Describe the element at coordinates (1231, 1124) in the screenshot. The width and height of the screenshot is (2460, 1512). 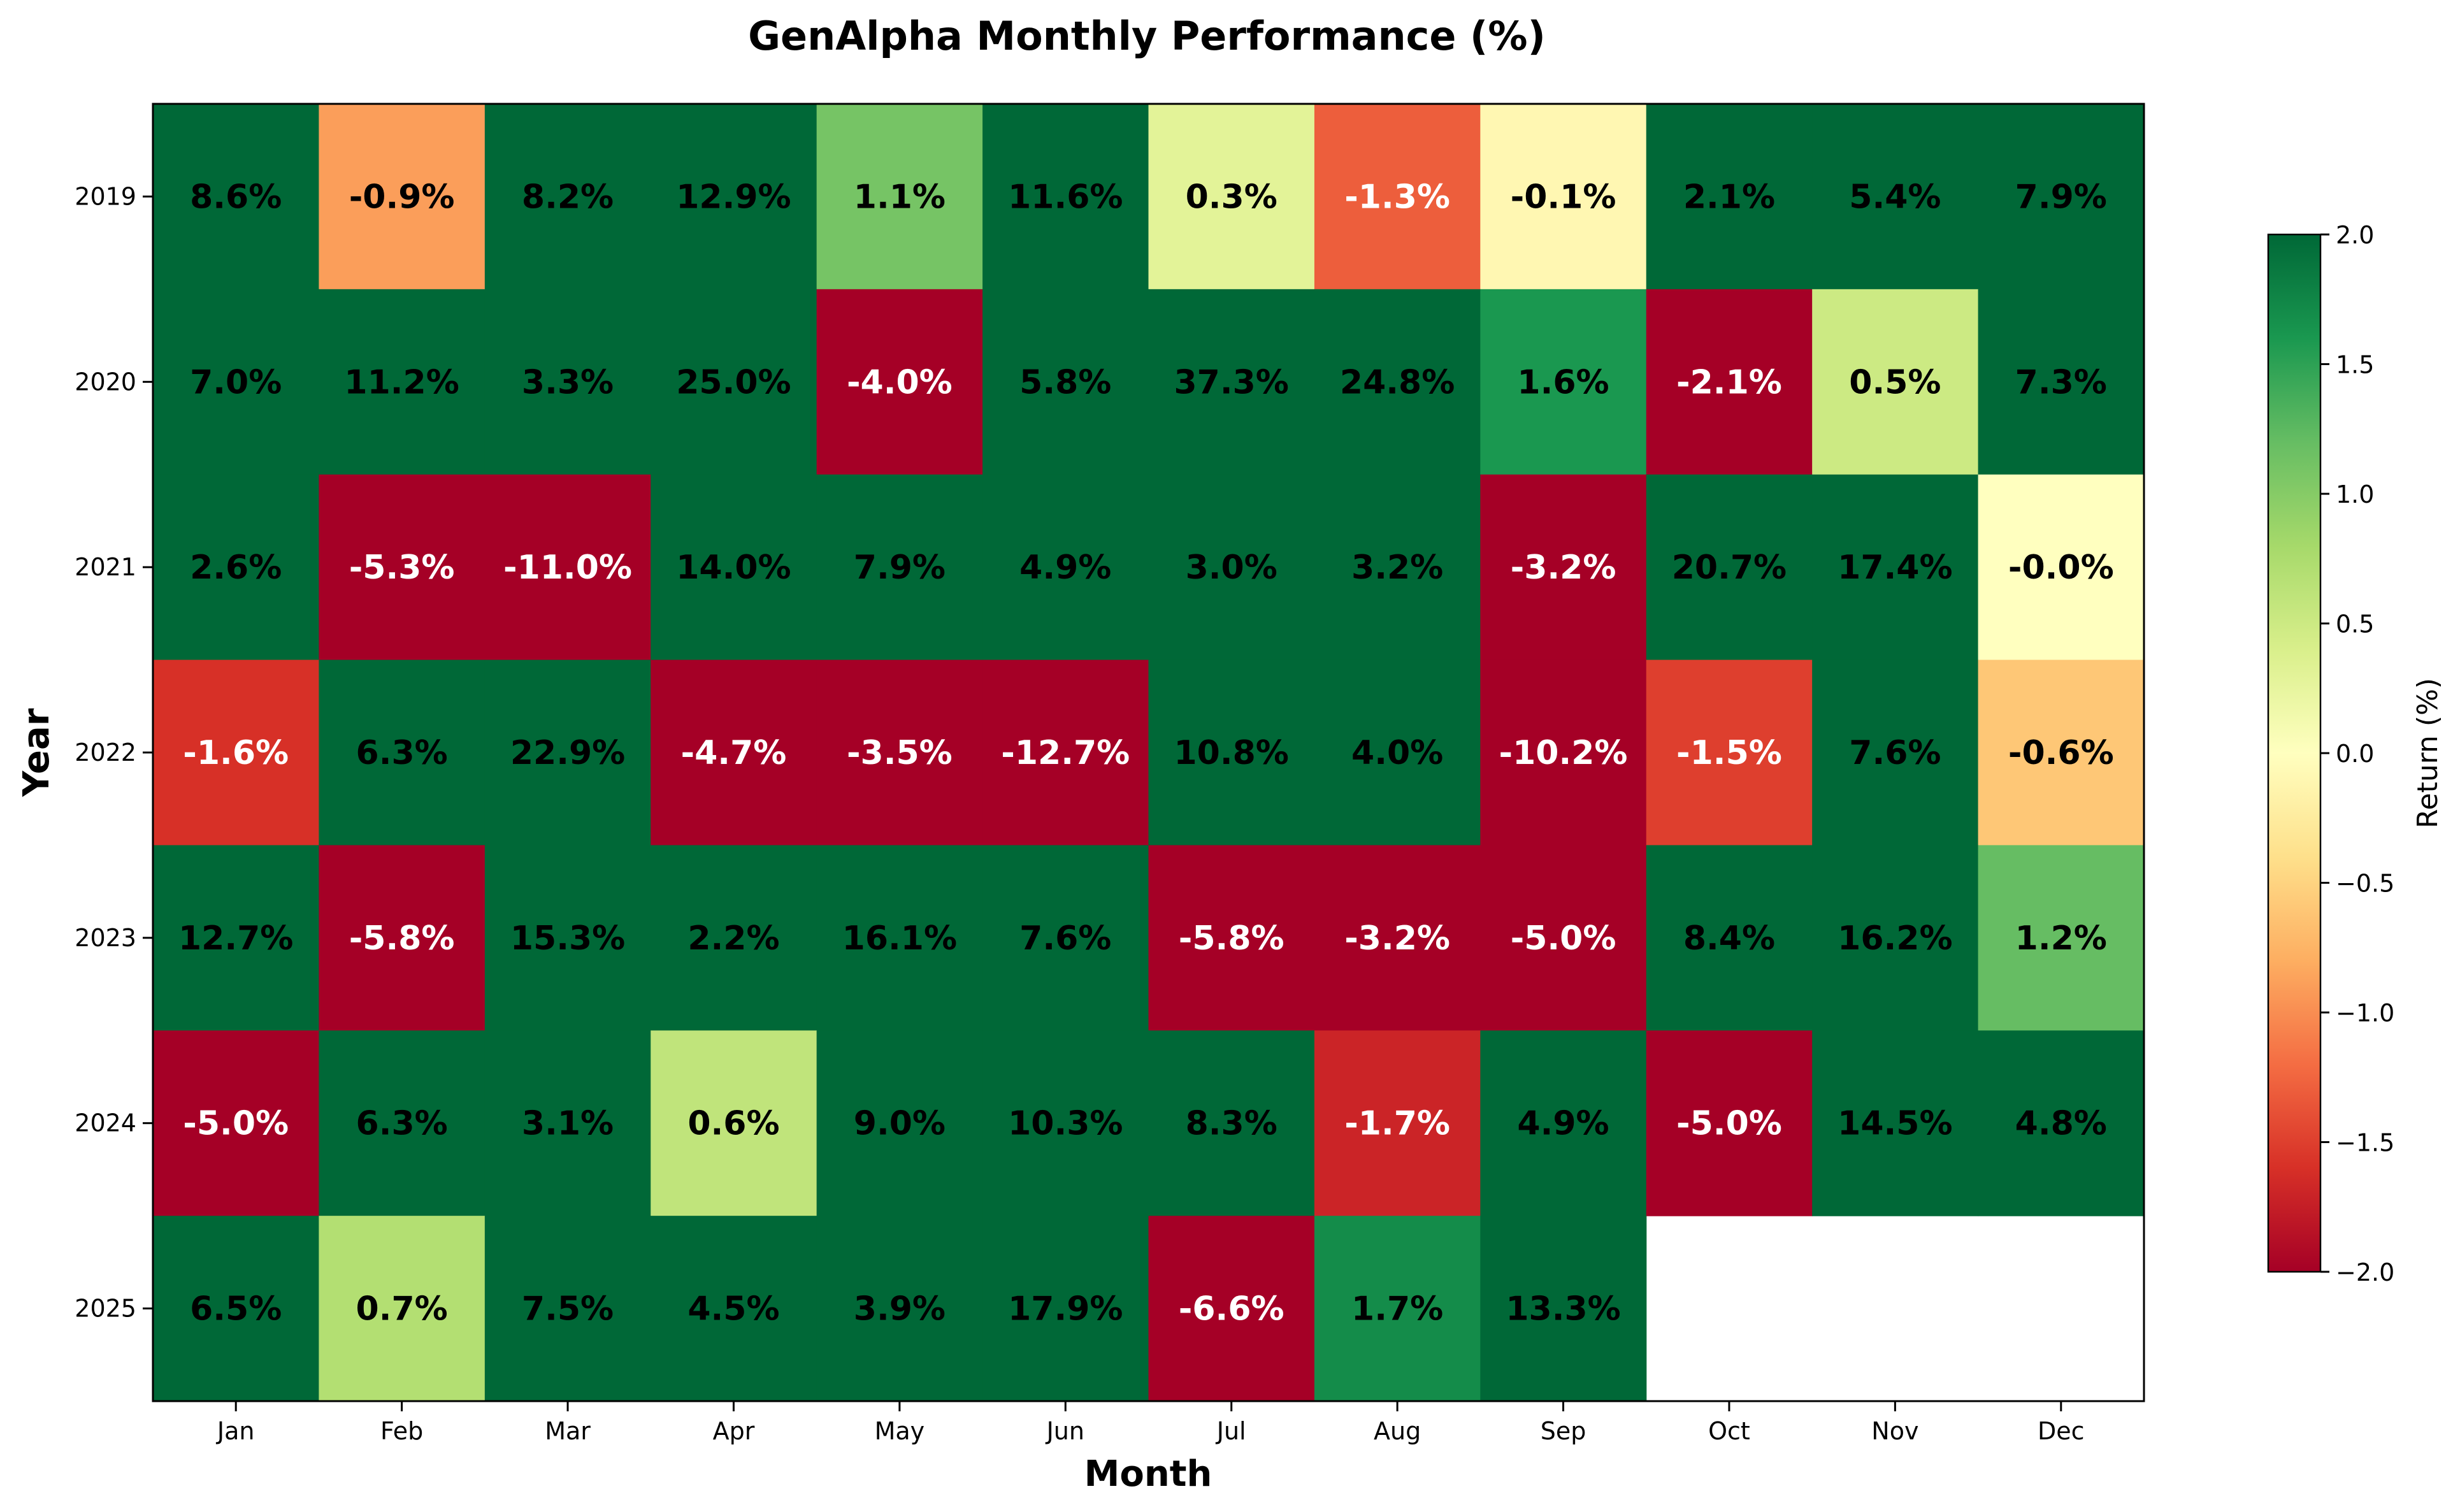
I see `cell-label: 8.3%` at that location.